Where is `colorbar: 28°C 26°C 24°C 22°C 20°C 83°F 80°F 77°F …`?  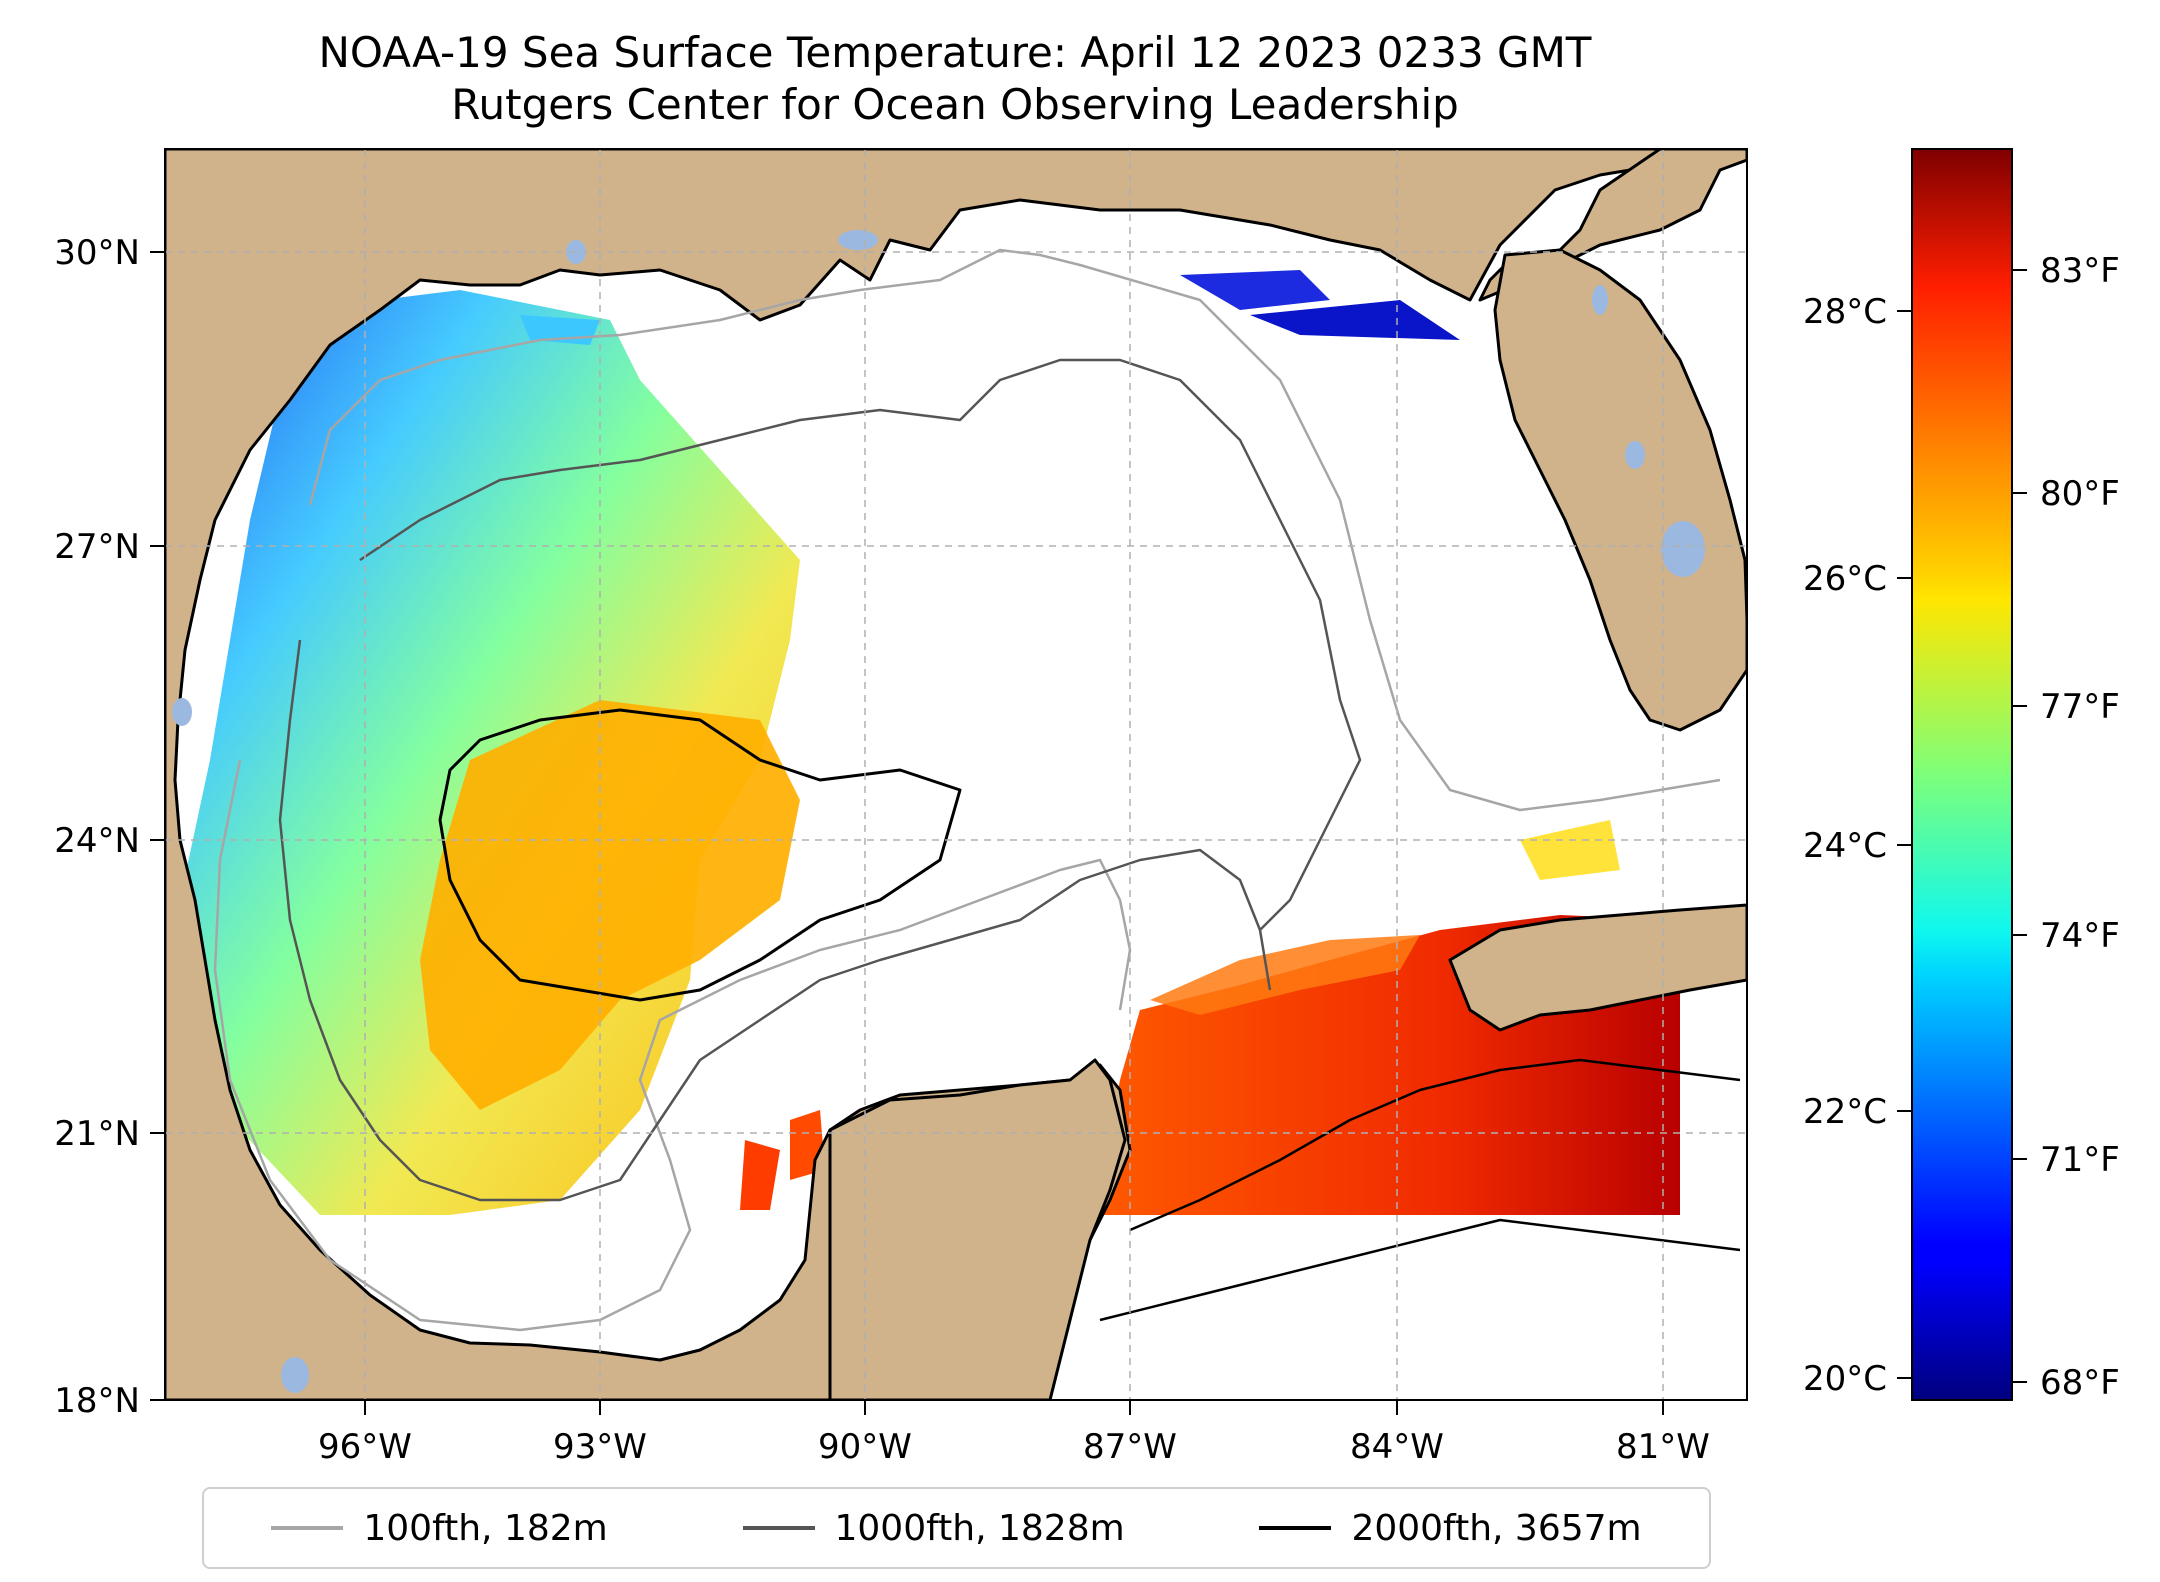 colorbar: 28°C 26°C 24°C 22°C 20°C 83°F 80°F 77°F … is located at coordinates (1961, 775).